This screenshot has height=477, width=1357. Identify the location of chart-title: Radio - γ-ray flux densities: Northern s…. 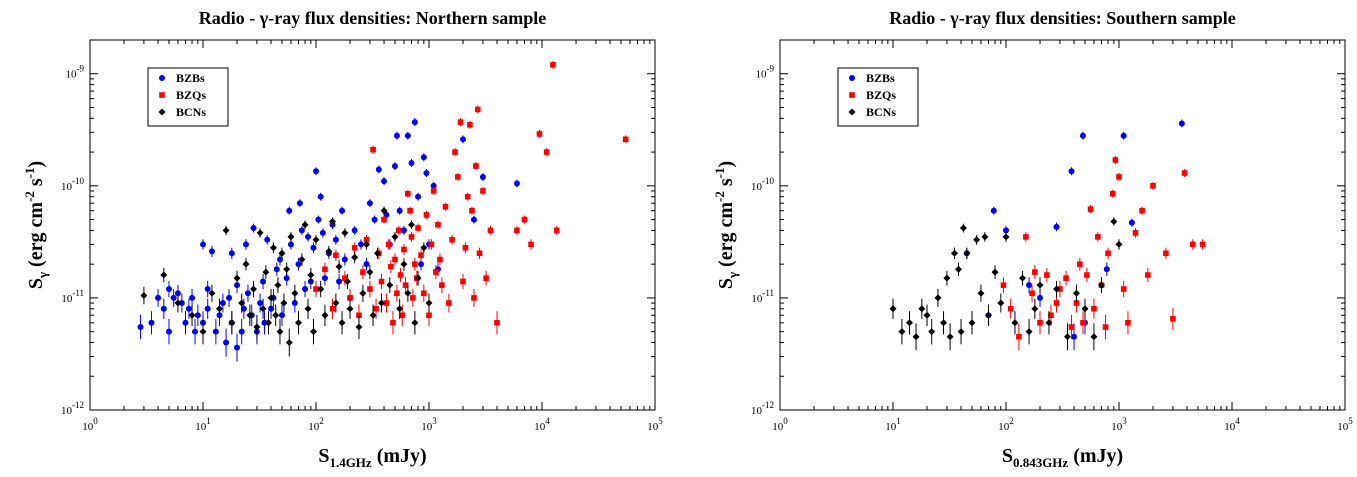
(372, 18).